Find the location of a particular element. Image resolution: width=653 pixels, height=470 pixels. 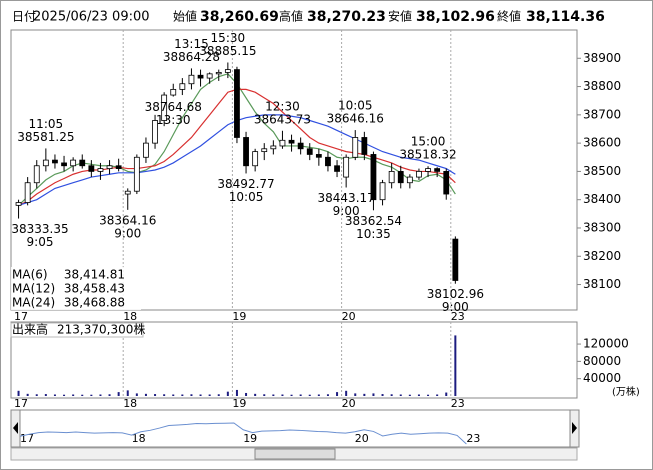

annotation-time: 10:35 is located at coordinates (373, 234).